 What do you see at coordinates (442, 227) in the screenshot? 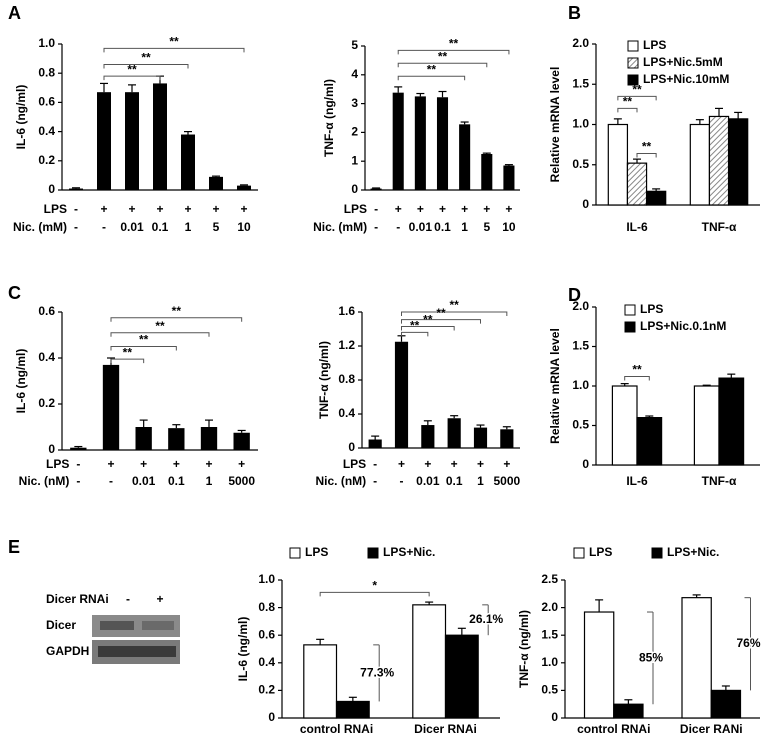
I see `x-tick-label: 0.1` at bounding box center [442, 227].